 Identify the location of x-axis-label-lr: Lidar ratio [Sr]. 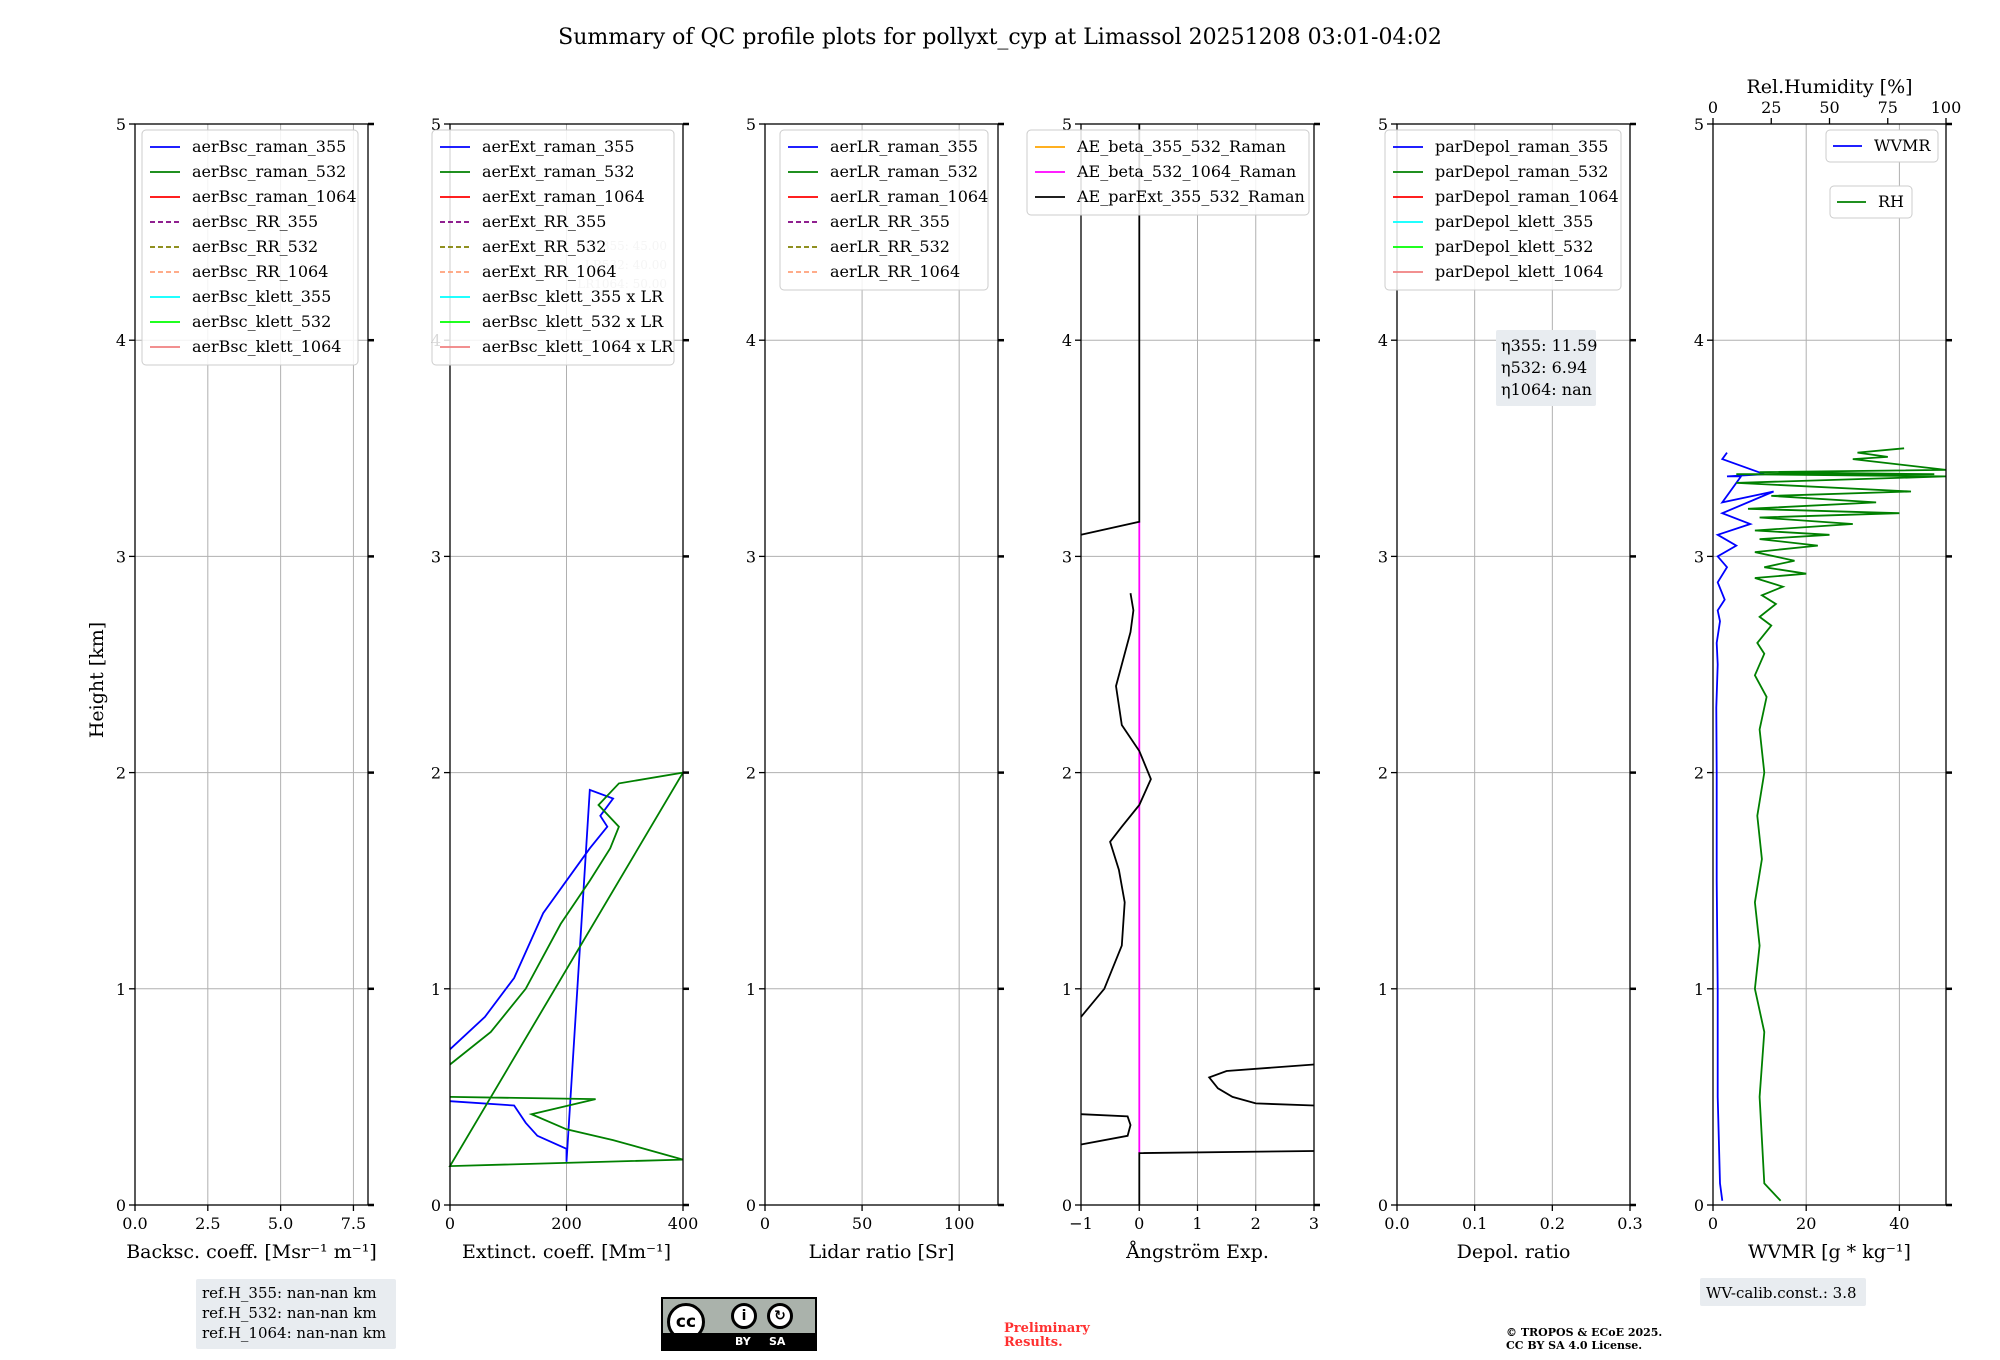
(882, 1252).